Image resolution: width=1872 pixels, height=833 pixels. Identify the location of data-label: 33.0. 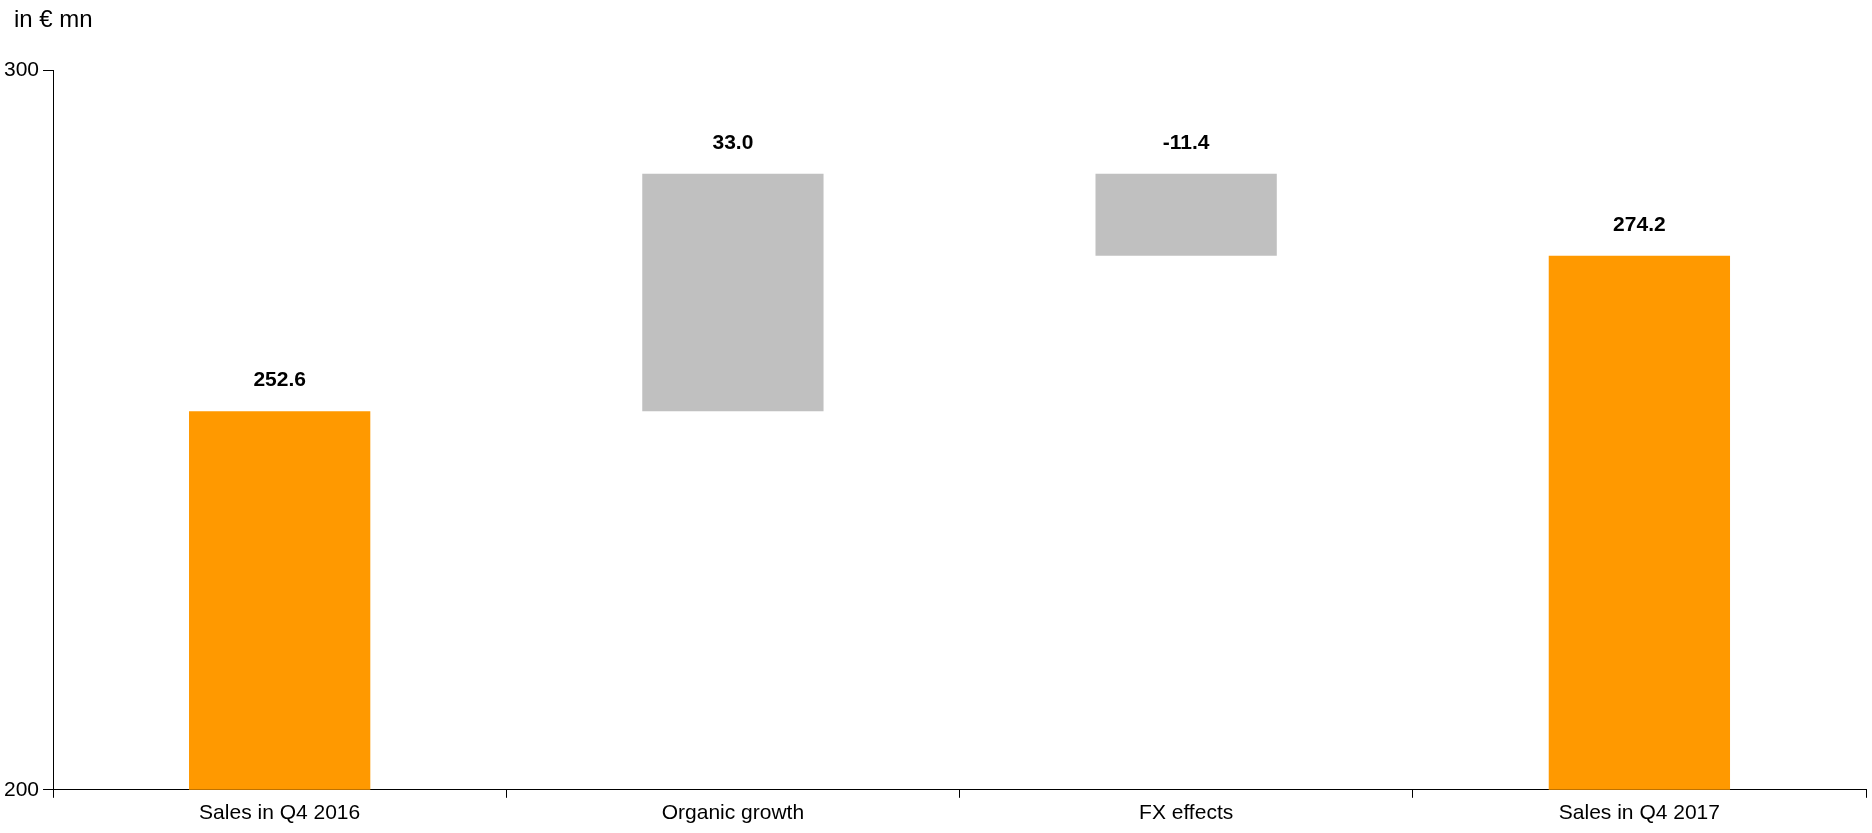
(733, 141).